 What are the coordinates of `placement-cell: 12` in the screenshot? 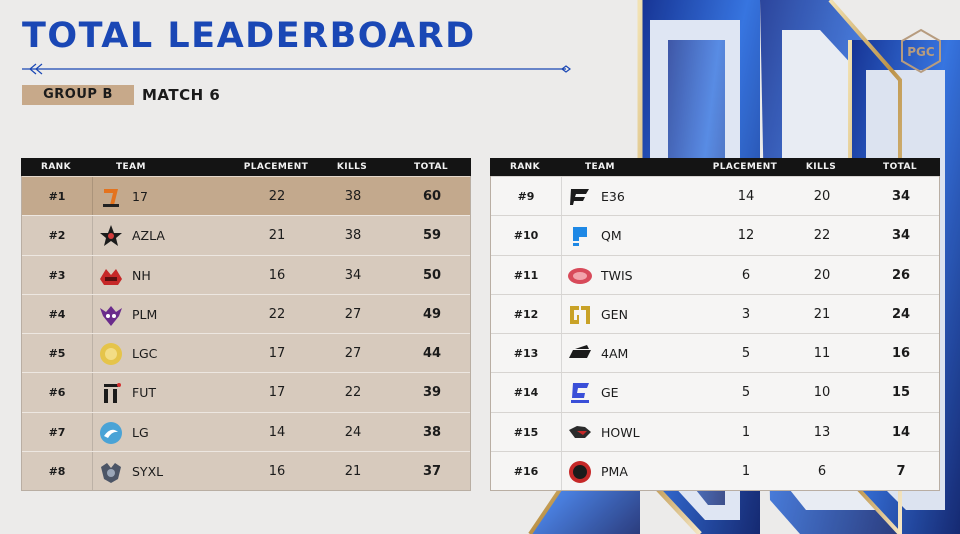 It's located at (746, 236).